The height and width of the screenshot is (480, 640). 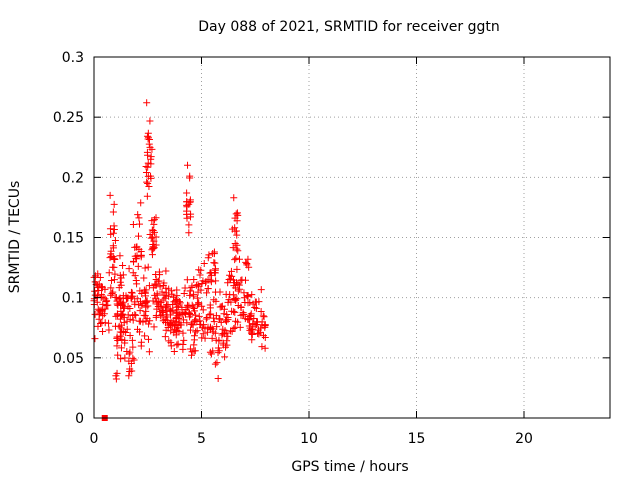 What do you see at coordinates (524, 439) in the screenshot?
I see `x-tick-label: 20` at bounding box center [524, 439].